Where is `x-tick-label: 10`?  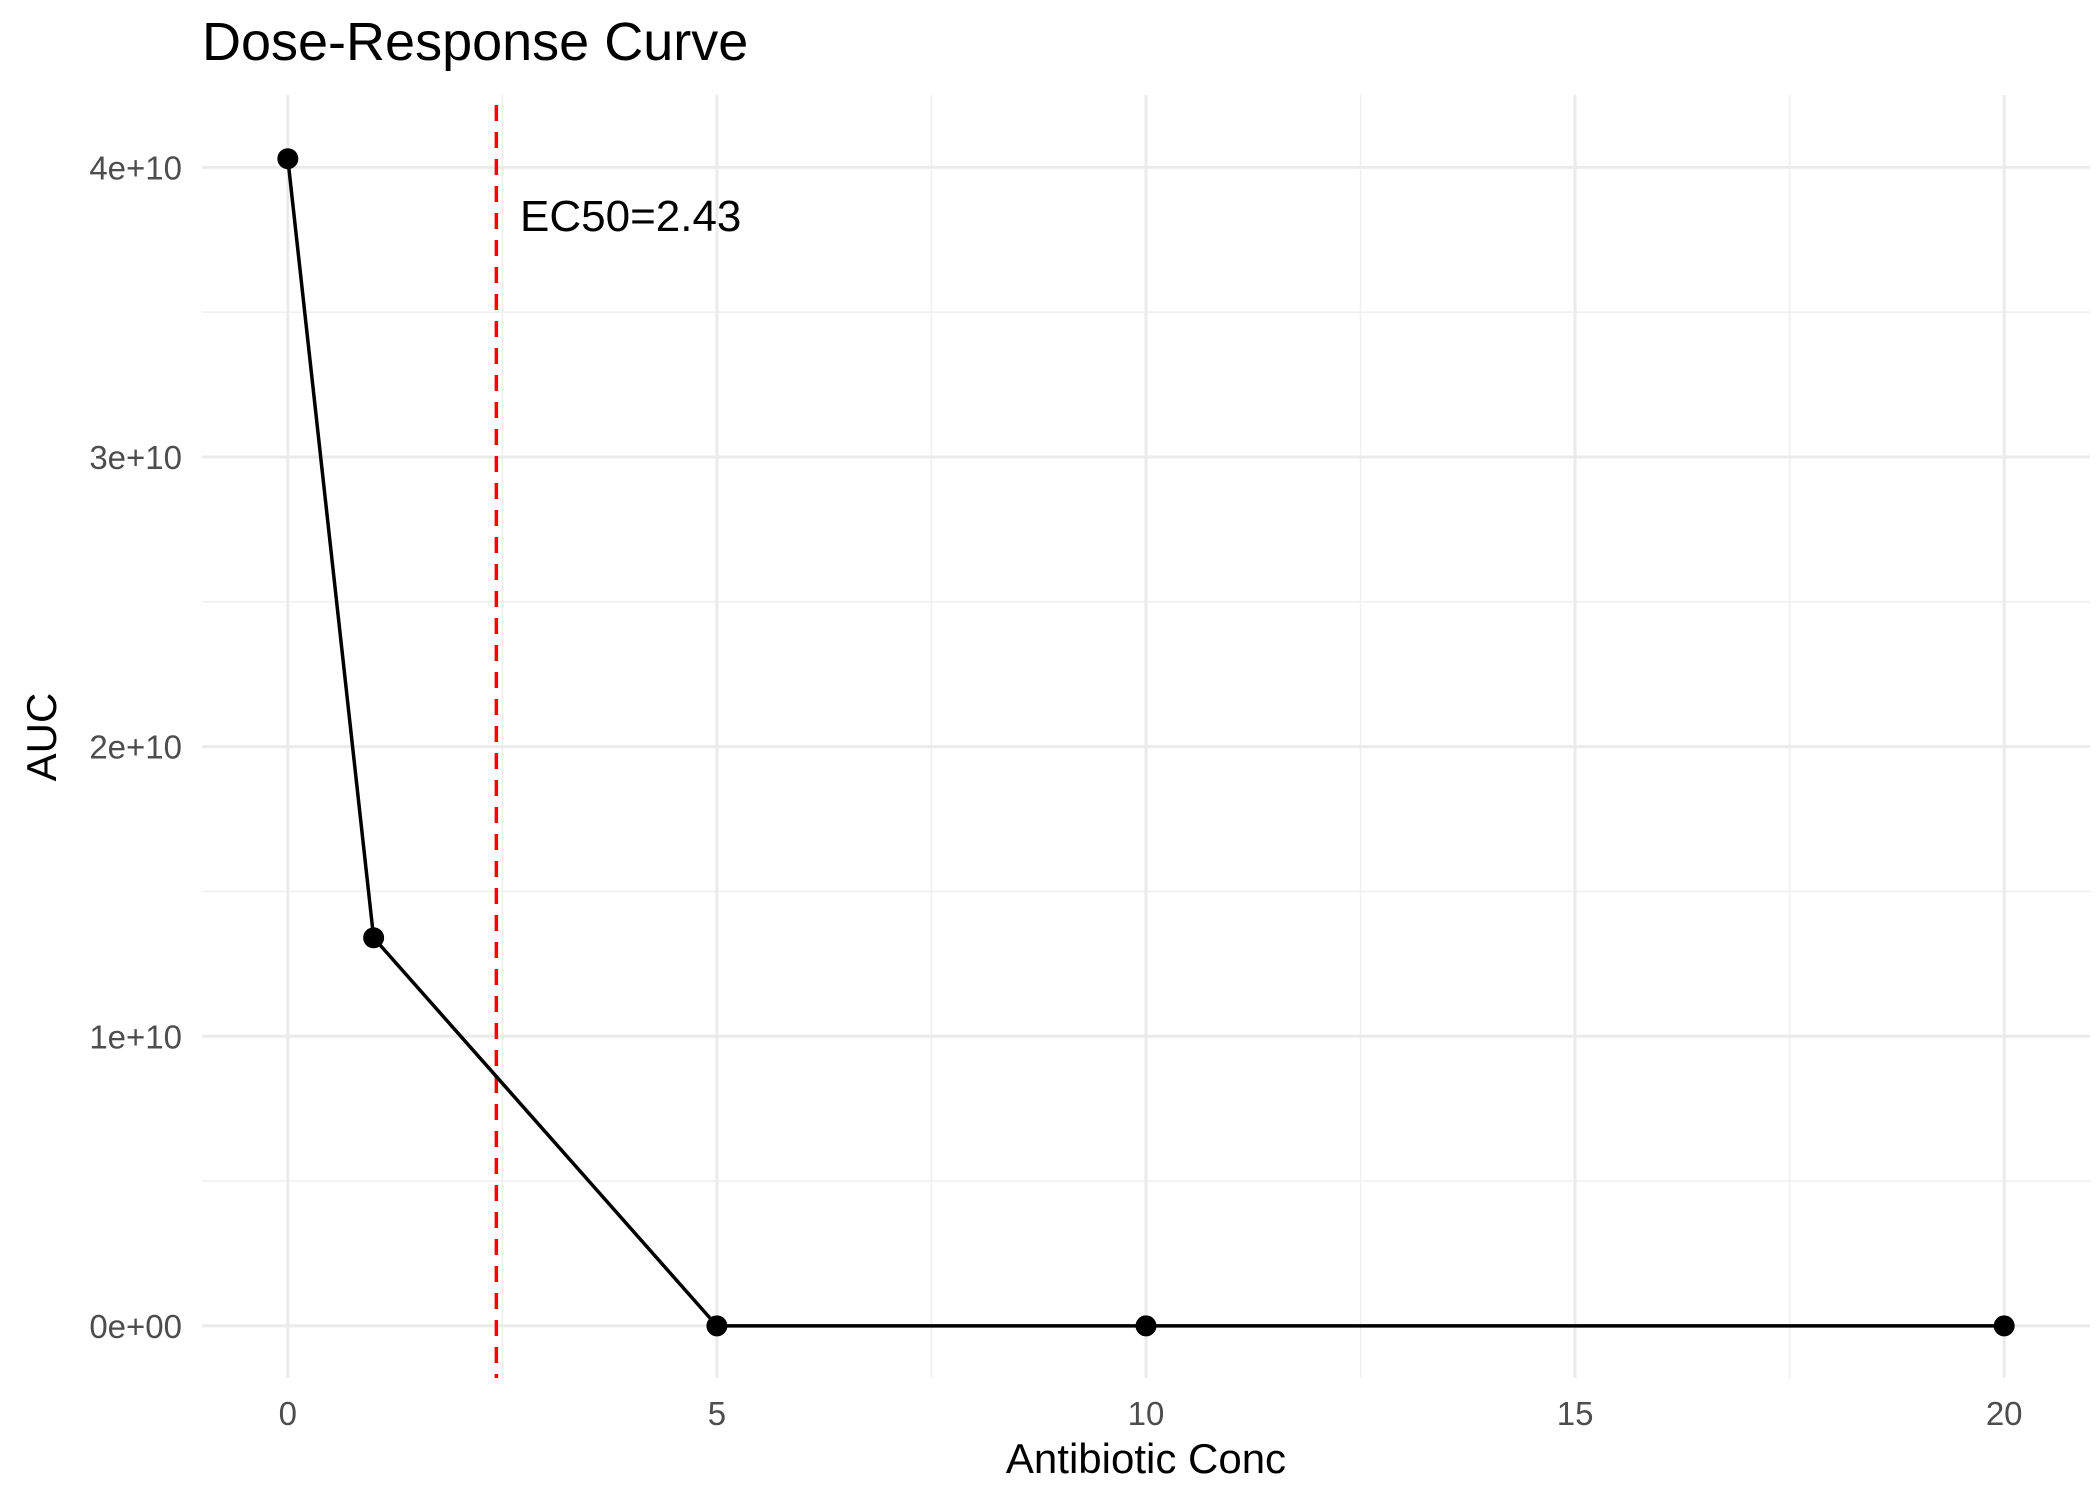 x-tick-label: 10 is located at coordinates (1146, 1413).